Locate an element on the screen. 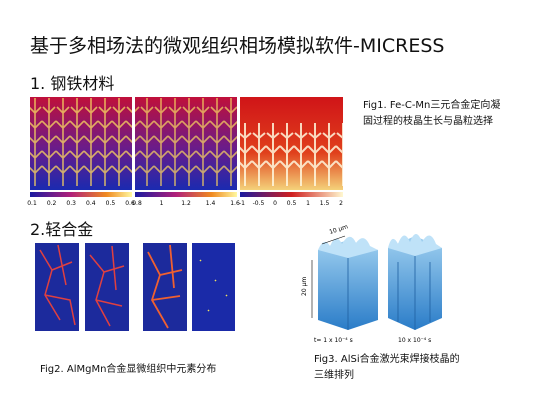 The image size is (553, 415). colorbar-label: 0.4 is located at coordinates (91, 203).